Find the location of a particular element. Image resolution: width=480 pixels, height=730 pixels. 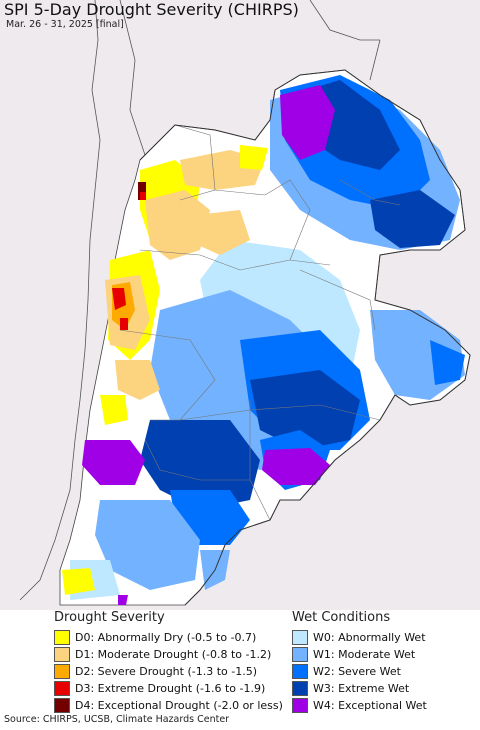

wet-legend-title: Wet Conditions is located at coordinates (341, 617).